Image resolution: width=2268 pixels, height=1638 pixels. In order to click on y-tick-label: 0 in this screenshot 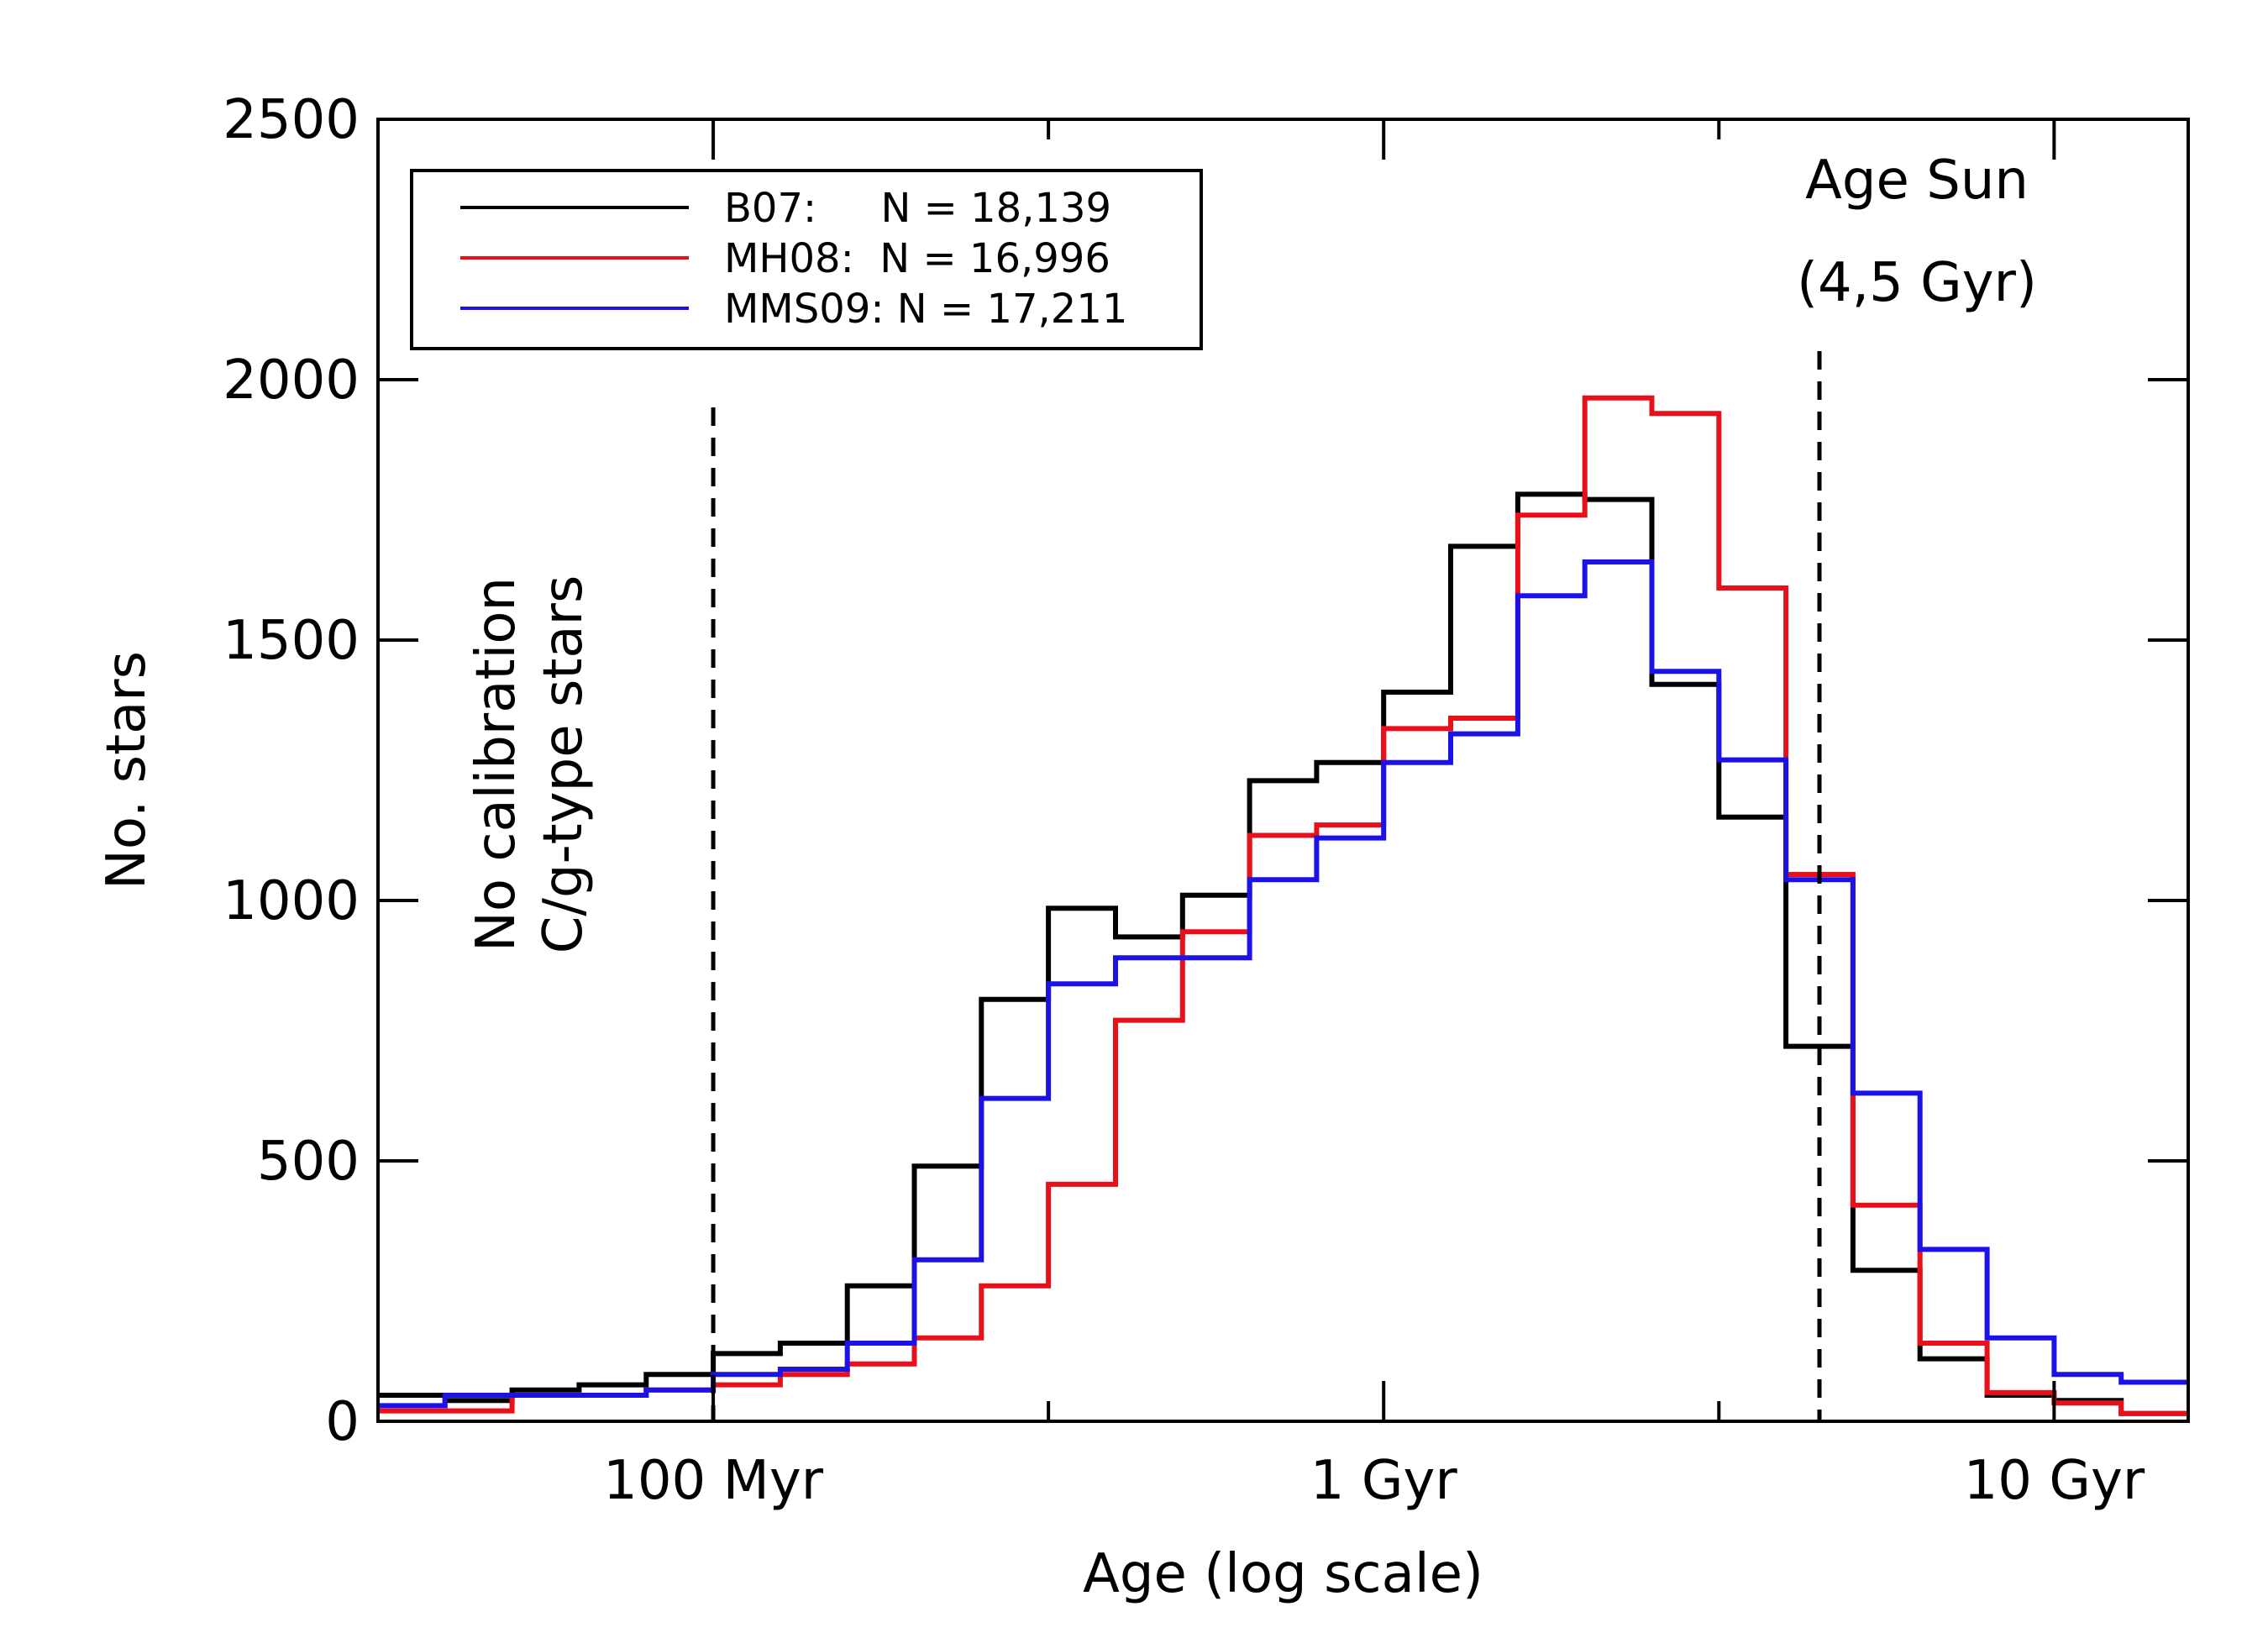, I will do `click(342, 1422)`.